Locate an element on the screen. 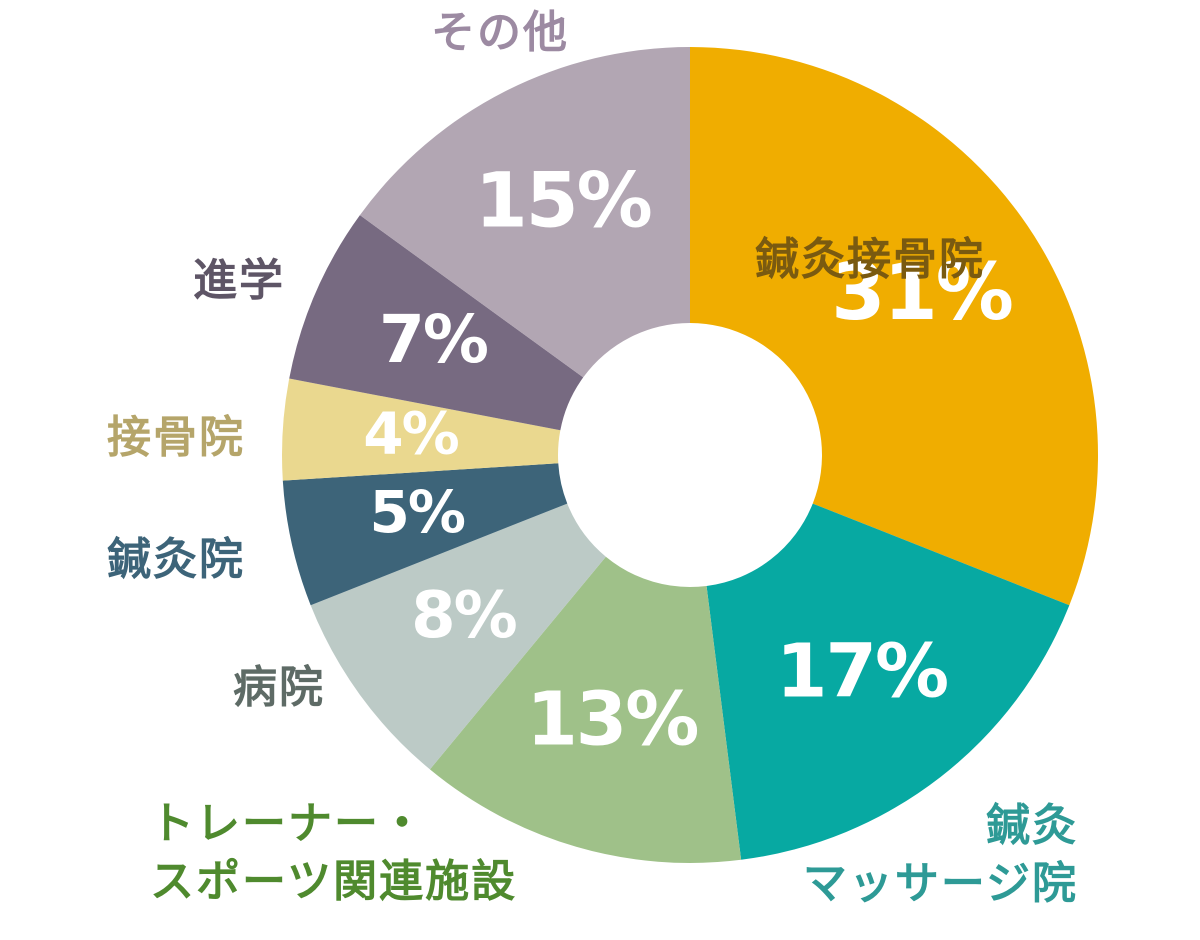 The height and width of the screenshot is (940, 1200). category-label-5-line-0: 接骨院 is located at coordinates (176, 437).